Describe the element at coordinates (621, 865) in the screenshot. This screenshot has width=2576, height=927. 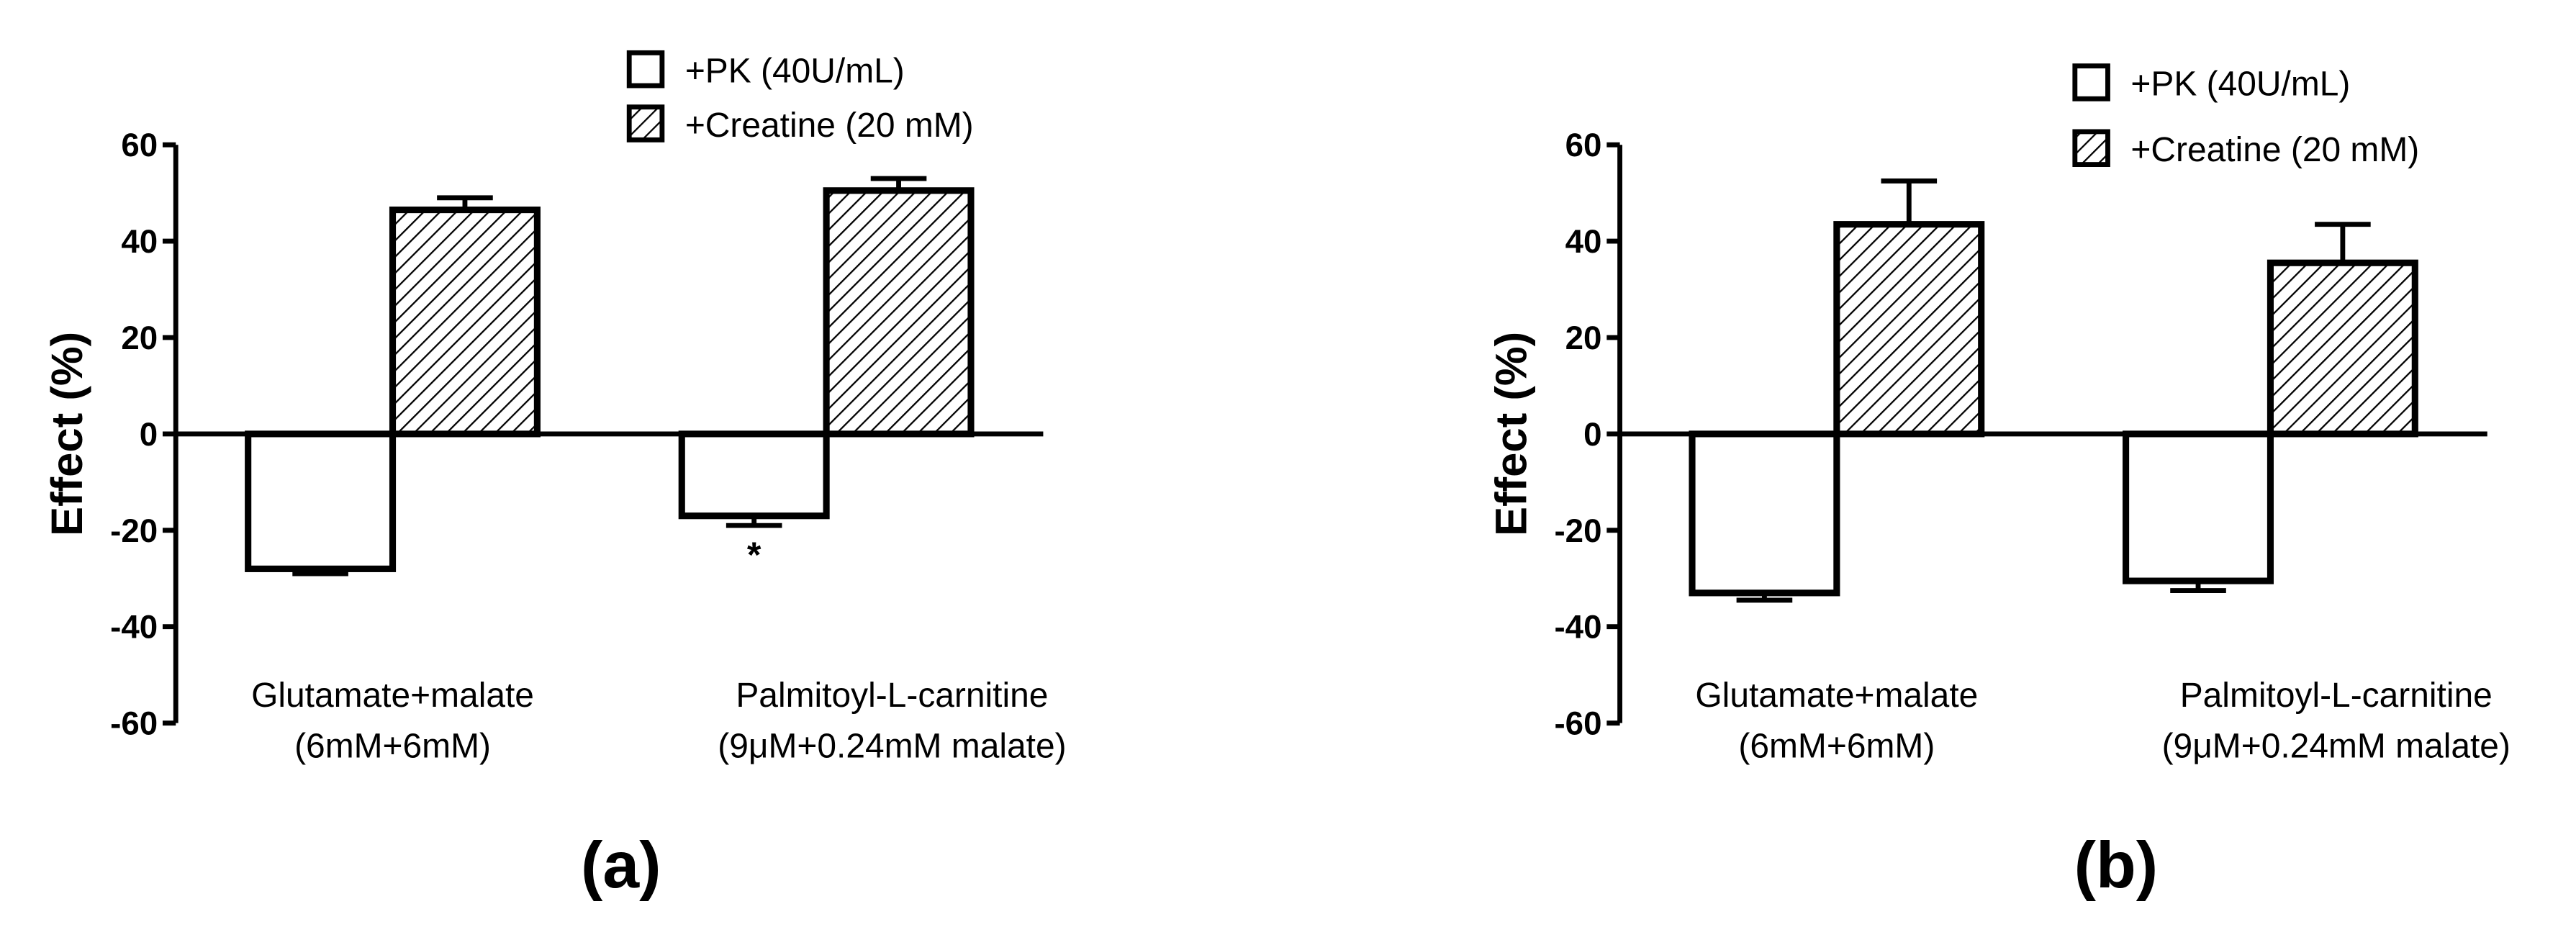
I see `panel-label: (a)` at that location.